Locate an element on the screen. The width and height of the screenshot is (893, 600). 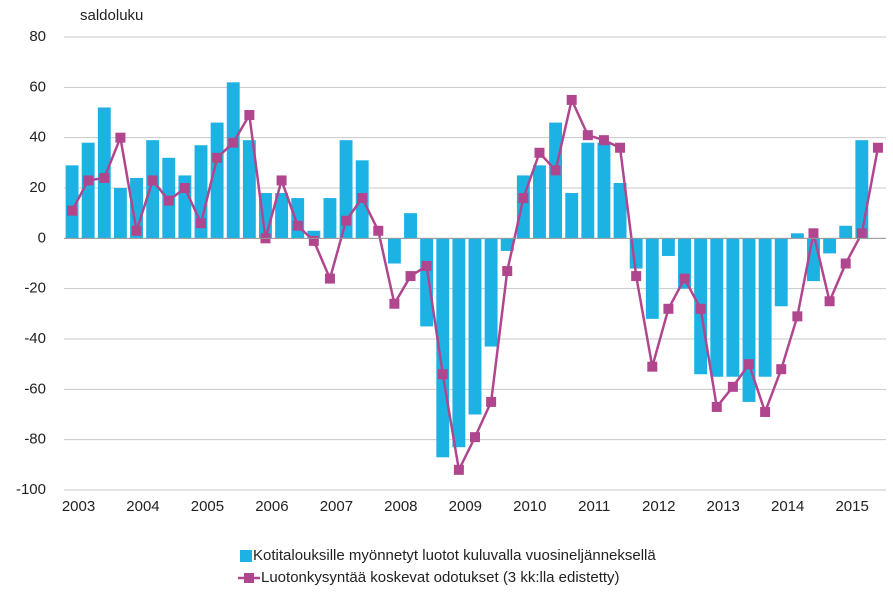
y-tick-label: -100 is located at coordinates (31, 489).